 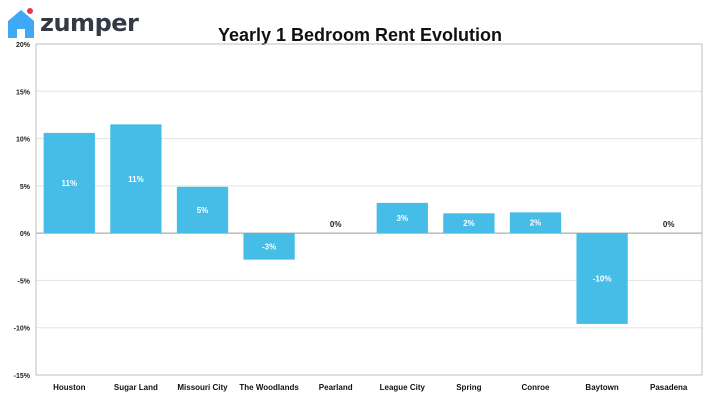 What do you see at coordinates (25, 234) in the screenshot?
I see `y-tick-label: 0%` at bounding box center [25, 234].